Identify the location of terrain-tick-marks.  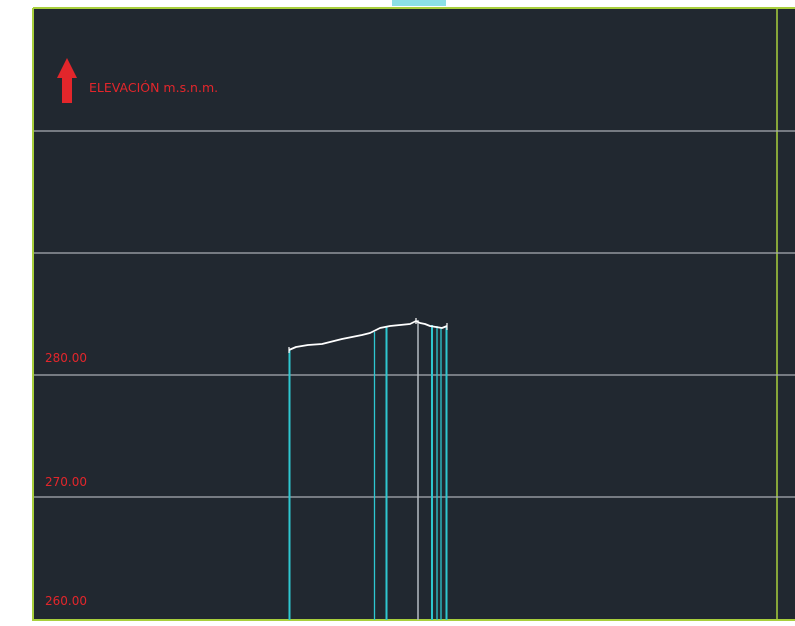
(368, 335).